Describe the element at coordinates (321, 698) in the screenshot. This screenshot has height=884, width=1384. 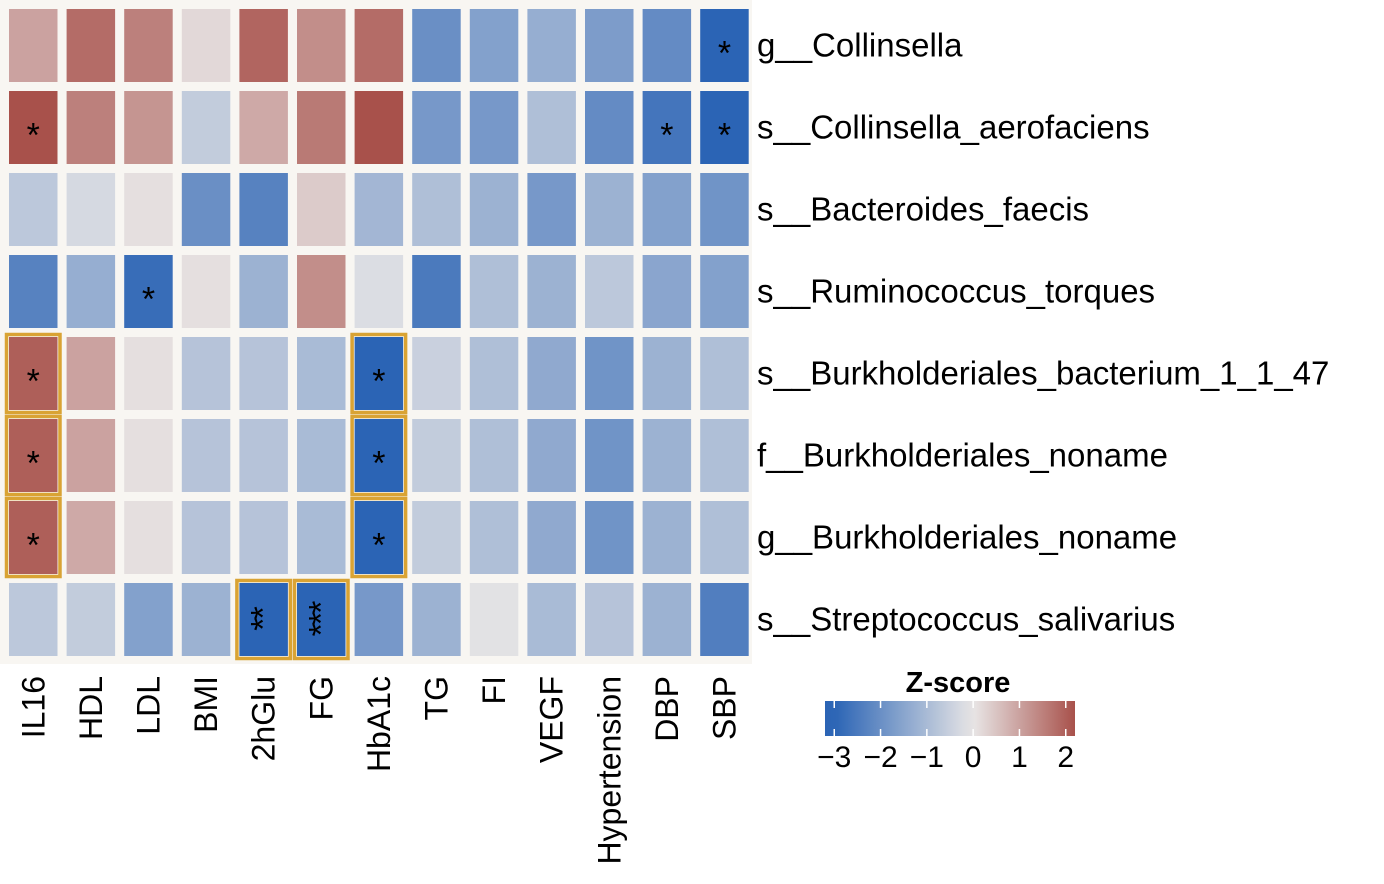
I see `column-label: FG` at that location.